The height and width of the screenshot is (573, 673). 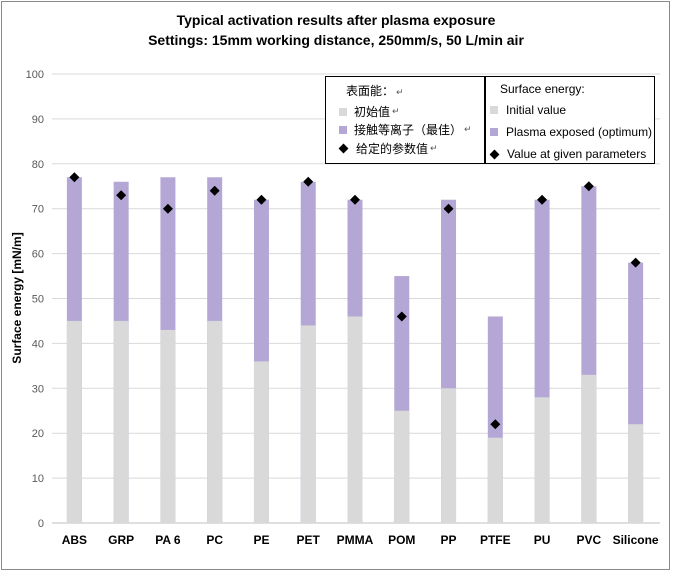 What do you see at coordinates (567, 154) in the screenshot?
I see `legend-en-item-given: Value at given parameters` at bounding box center [567, 154].